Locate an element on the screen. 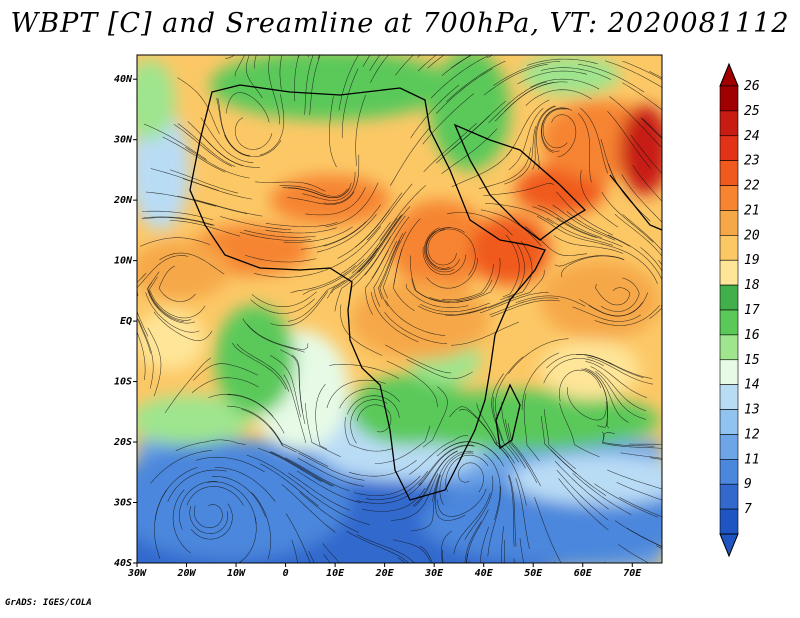  colorbar-label: 13 is located at coordinates (752, 410).